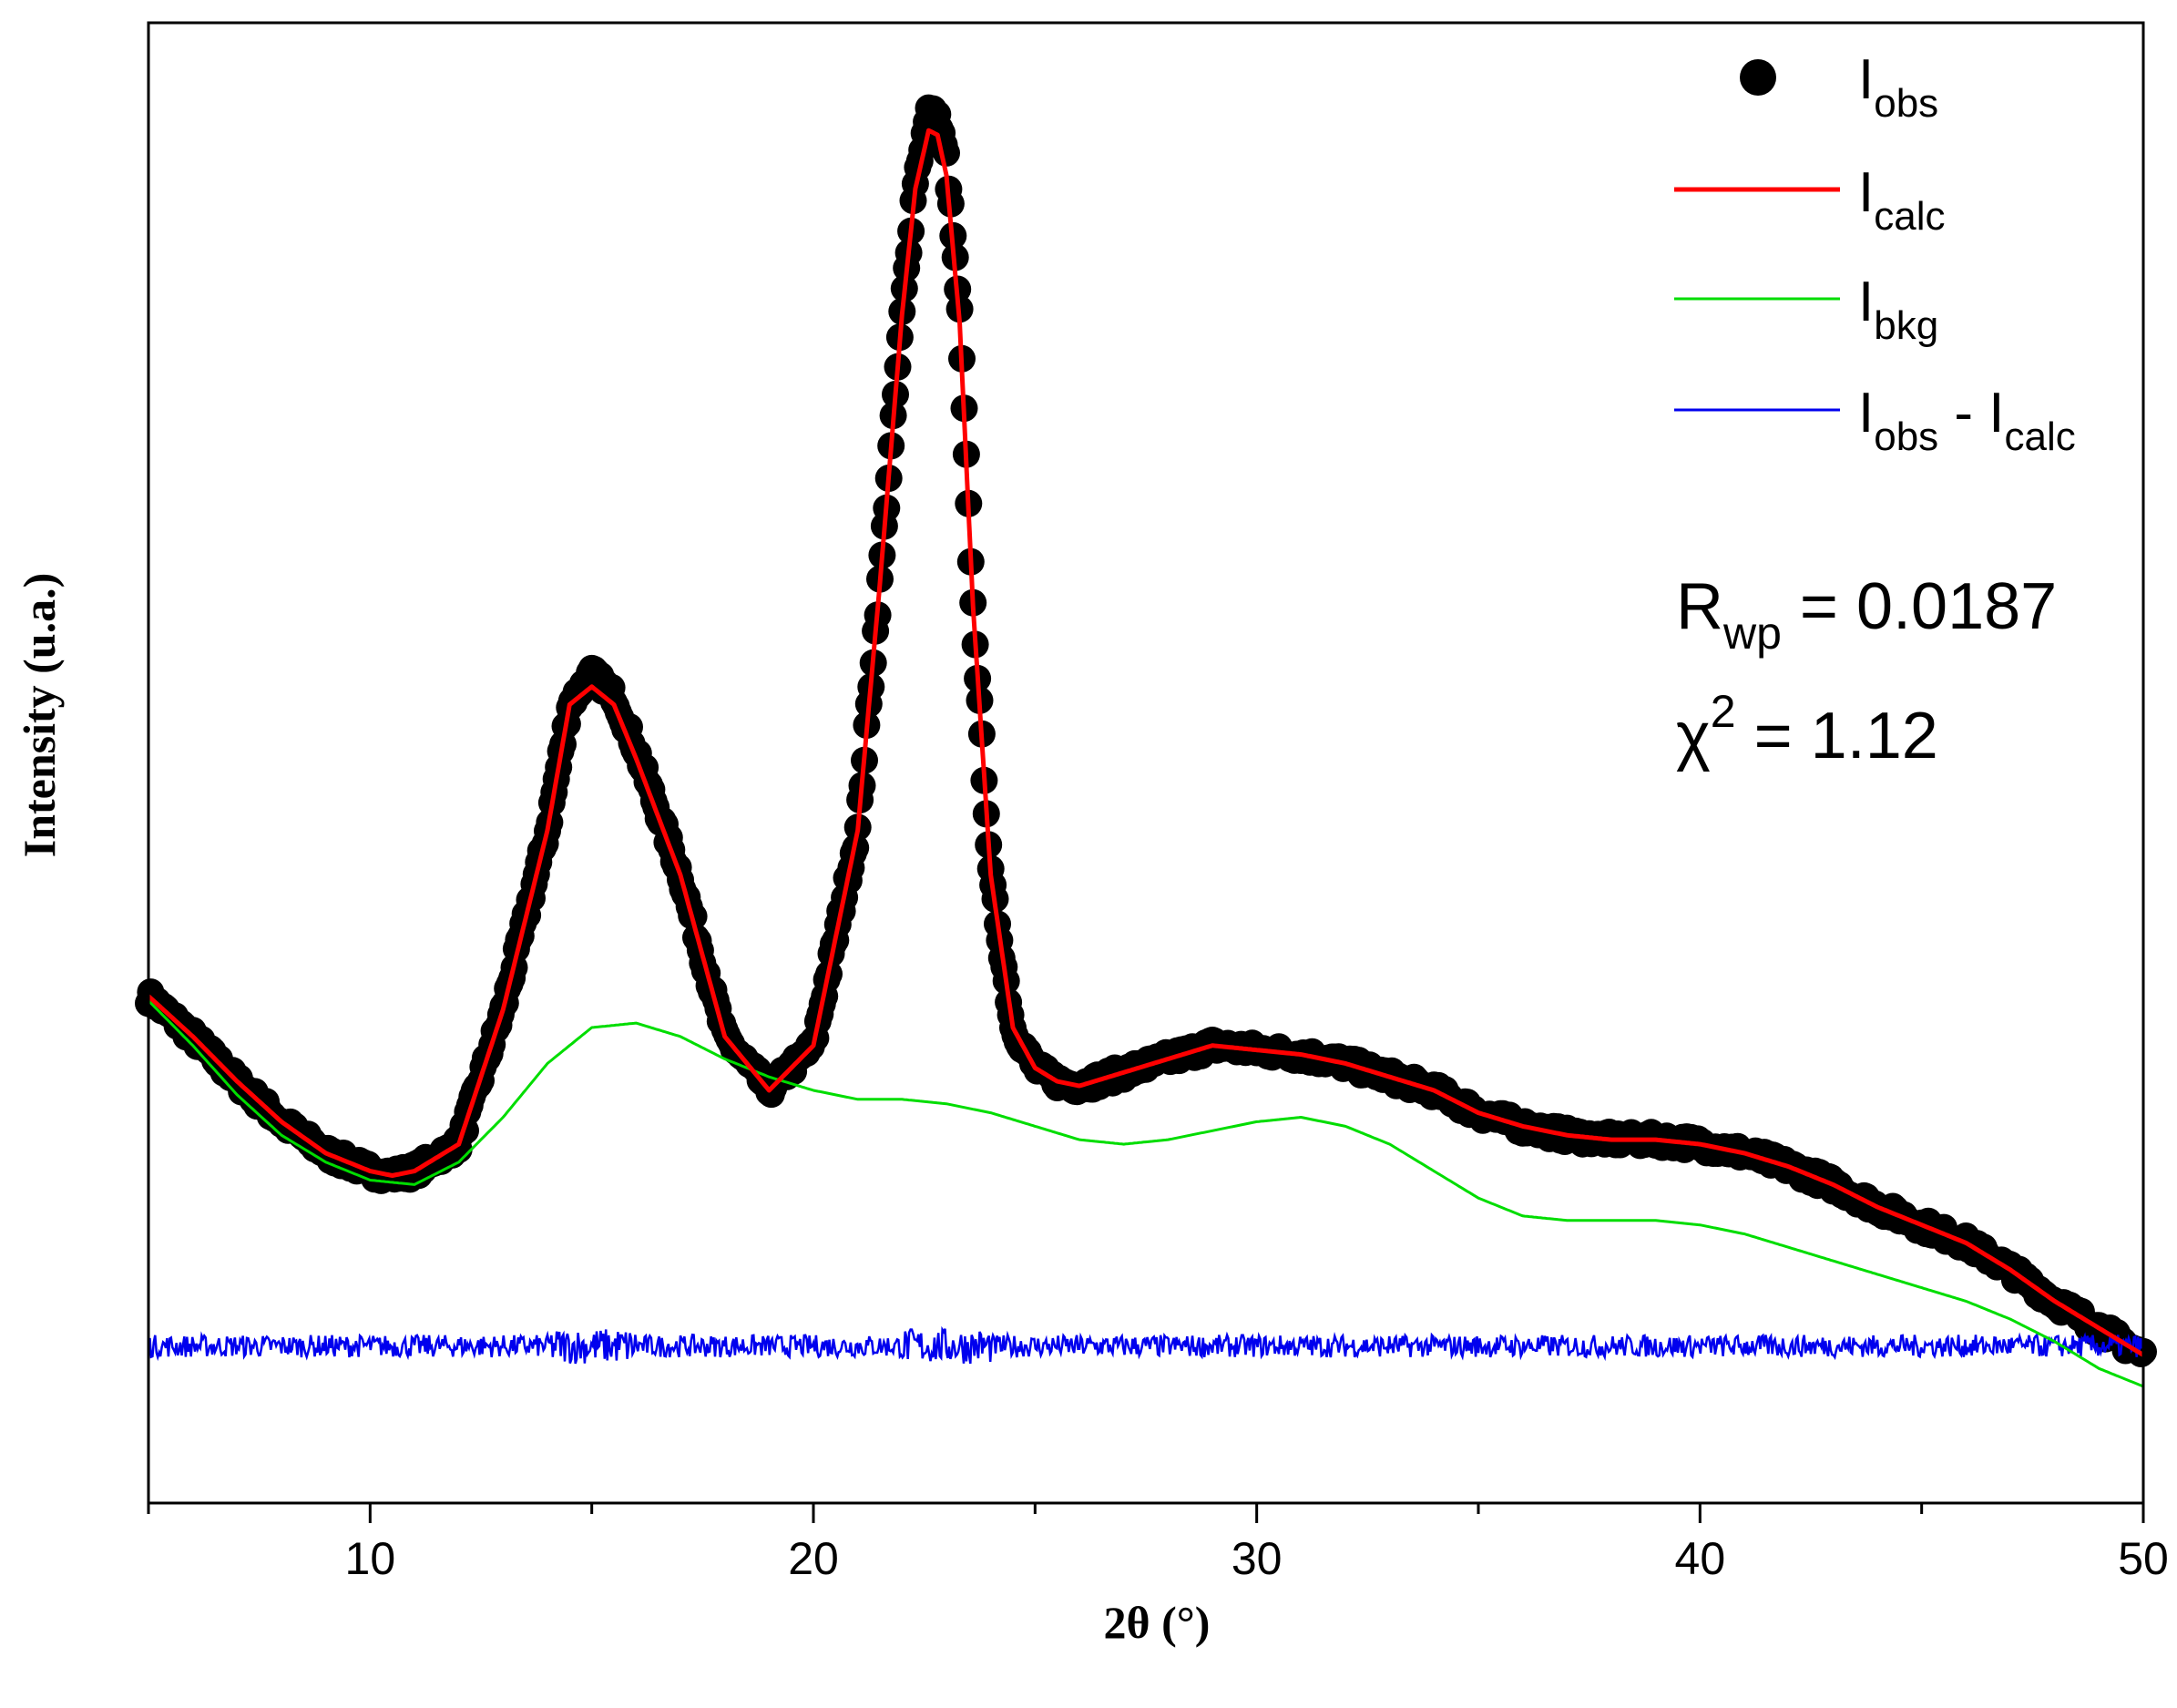 This screenshot has width=2177, height=1708. What do you see at coordinates (1898, 87) in the screenshot?
I see `legend-label-obs: Iobs` at bounding box center [1898, 87].